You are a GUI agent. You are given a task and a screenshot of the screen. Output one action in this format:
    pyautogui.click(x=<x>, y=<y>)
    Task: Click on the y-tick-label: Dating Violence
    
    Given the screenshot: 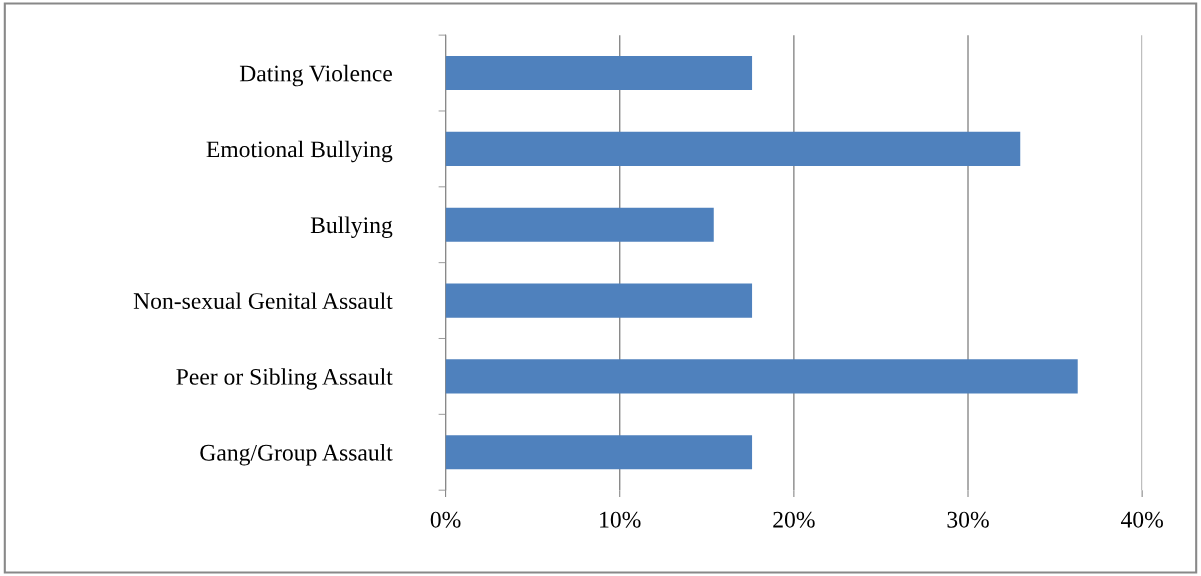 What is the action you would take?
    pyautogui.click(x=315, y=75)
    